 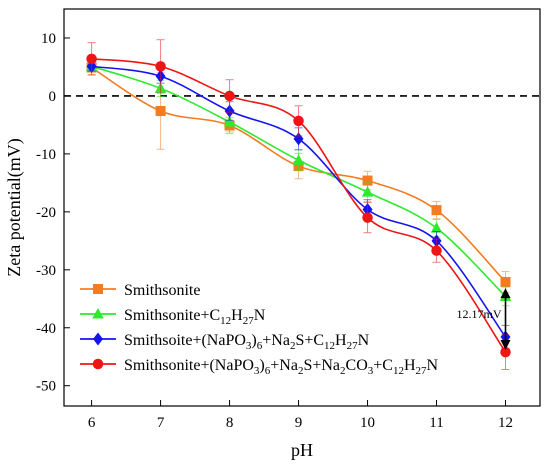 I want to click on annotation-layer: 12.17mV, so click(x=484, y=319).